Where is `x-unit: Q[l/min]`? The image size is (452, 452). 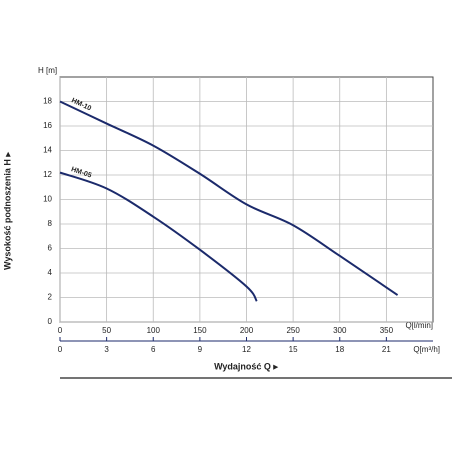
x-unit: Q[l/min] is located at coordinates (419, 325).